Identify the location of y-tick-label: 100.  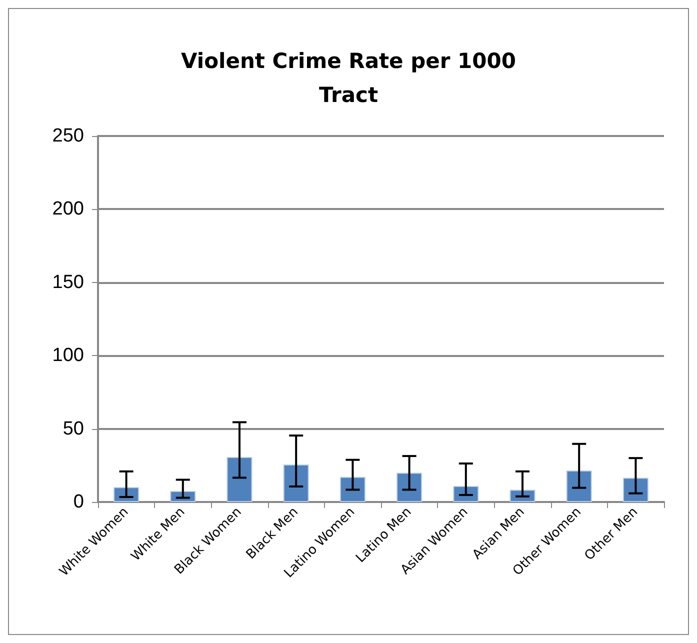
(68, 355).